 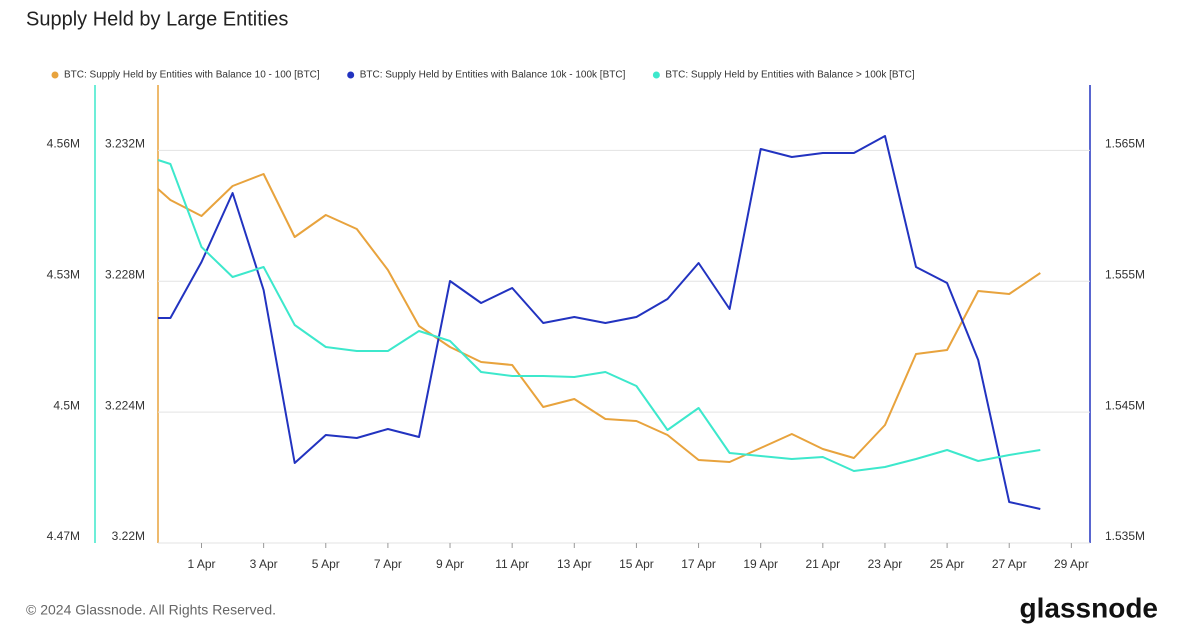 I want to click on y3ticks-label: 3.228M, so click(x=125, y=274).